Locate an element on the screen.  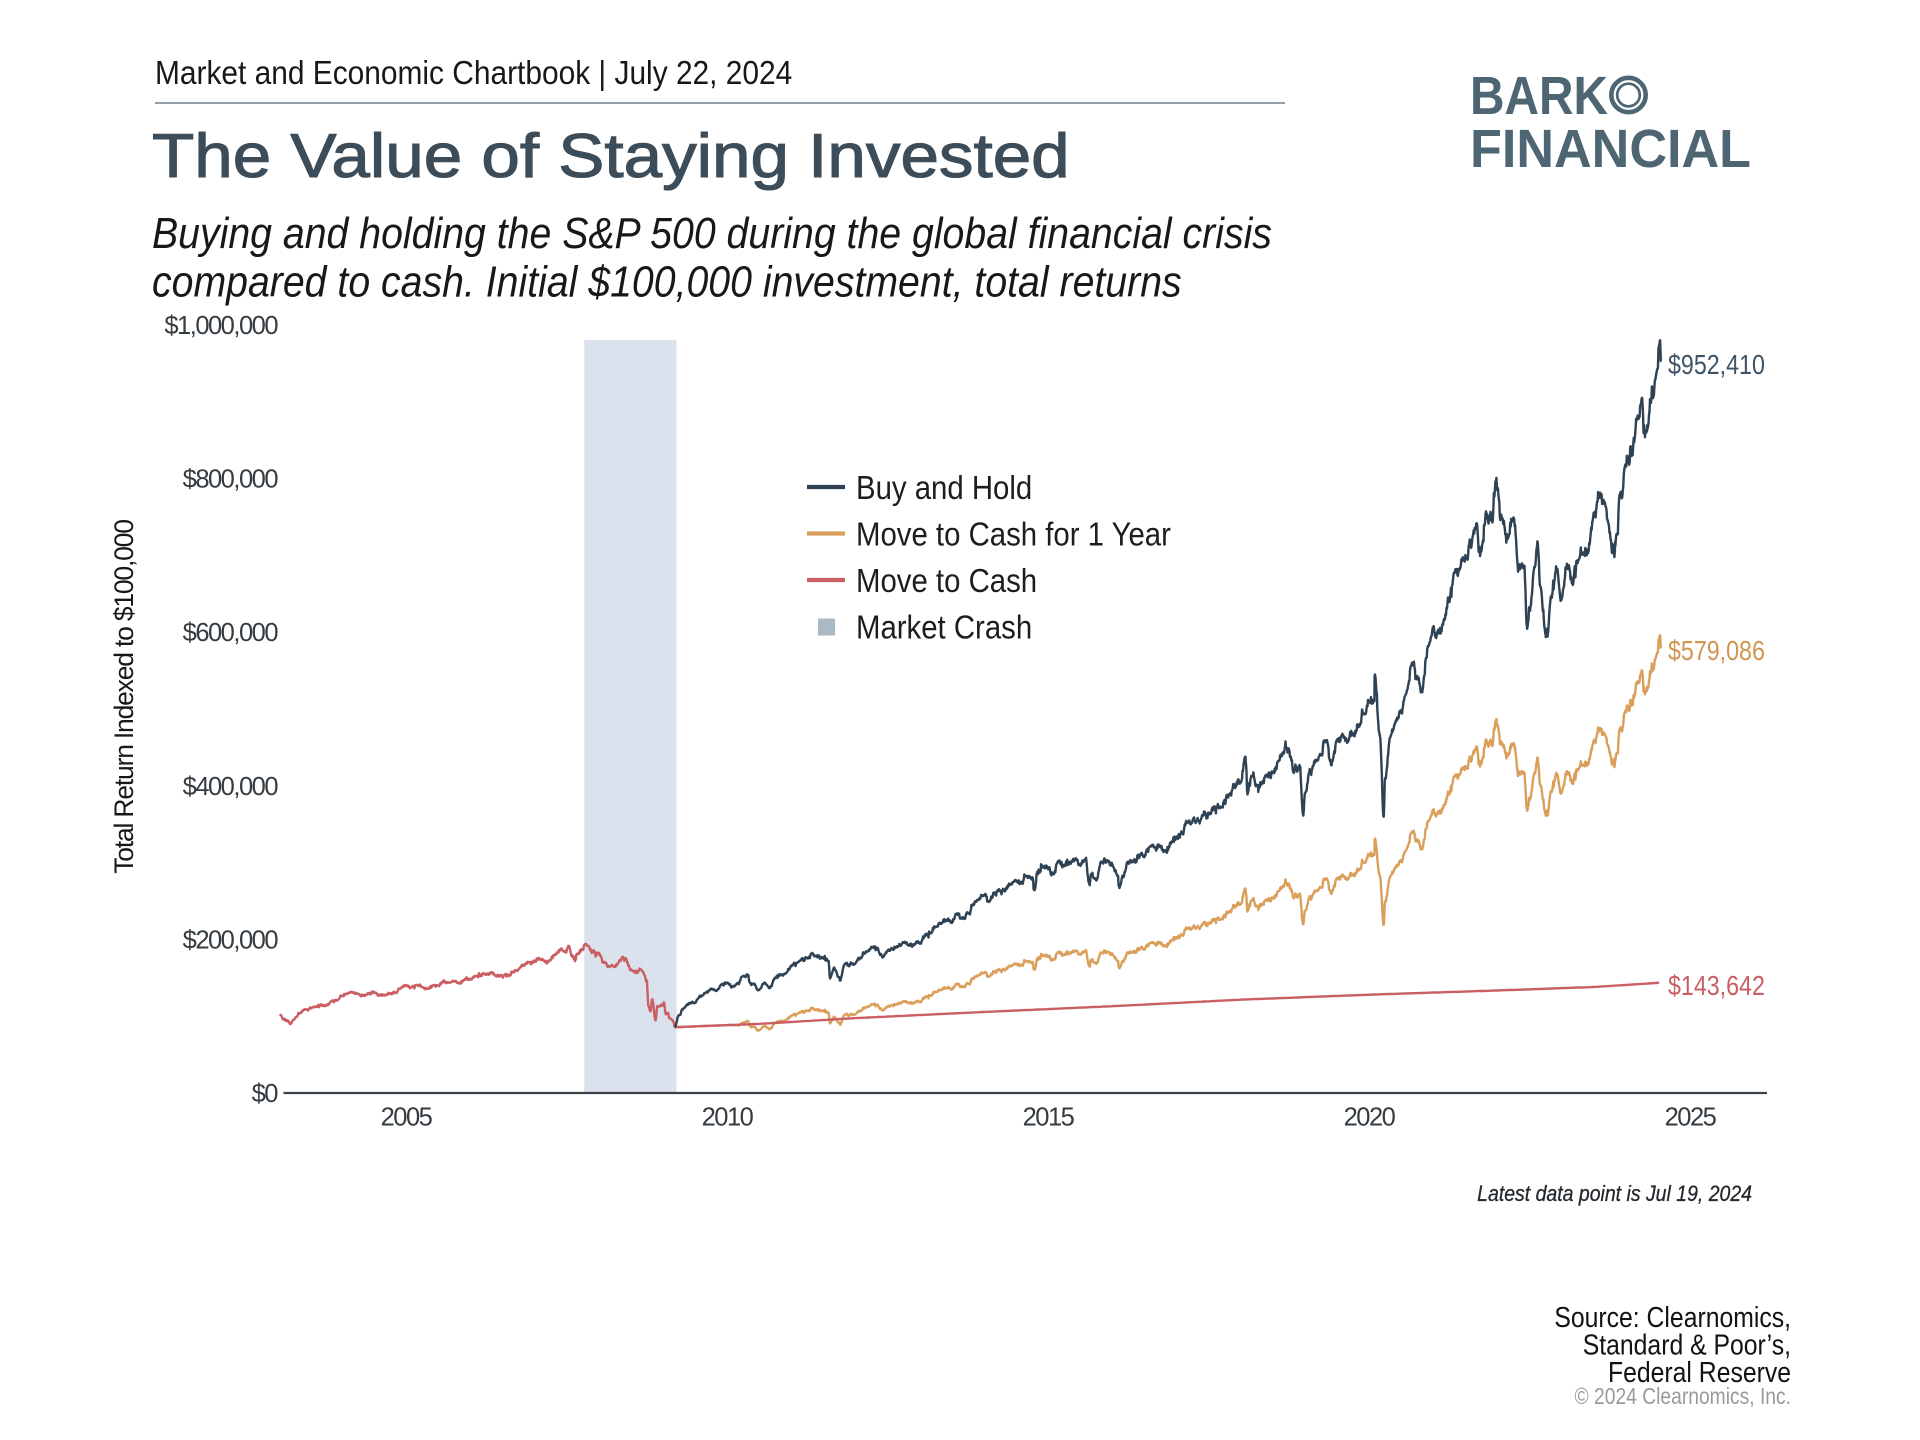
svg-text: 2020 is located at coordinates (1370, 1118).